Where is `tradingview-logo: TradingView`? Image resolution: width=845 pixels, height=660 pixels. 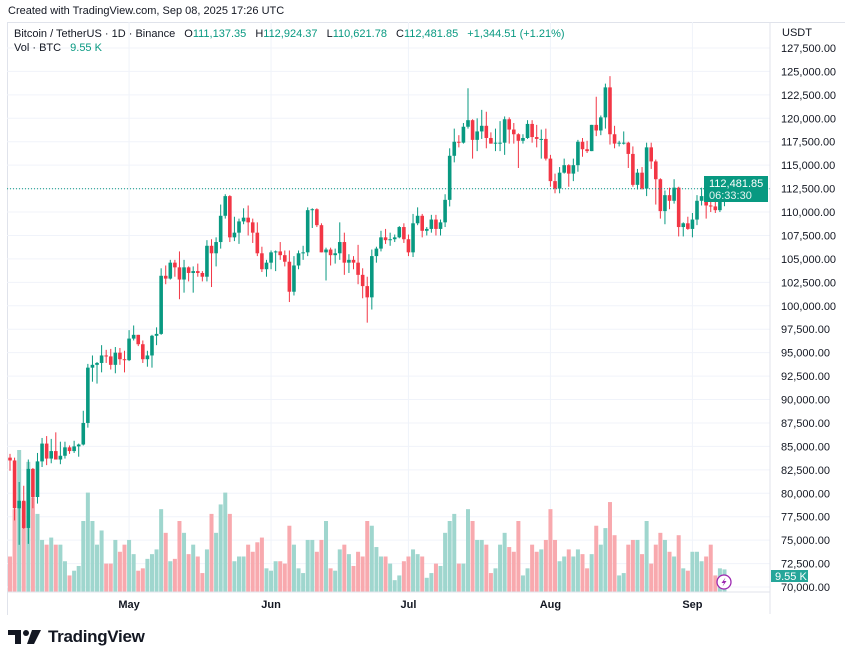 tradingview-logo: TradingView is located at coordinates (76, 637).